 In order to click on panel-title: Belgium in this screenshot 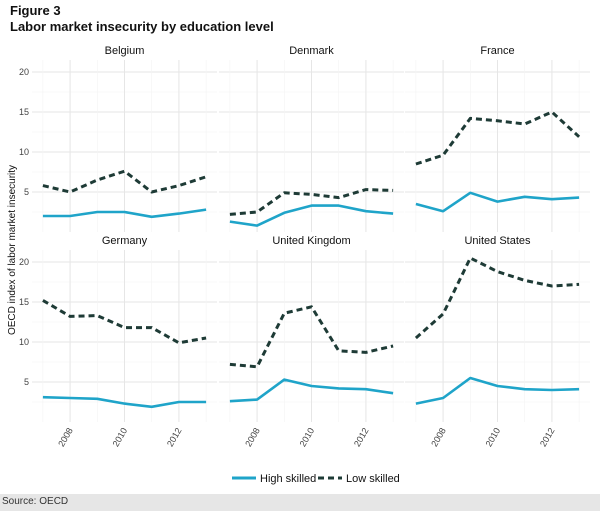, I will do `click(125, 51)`.